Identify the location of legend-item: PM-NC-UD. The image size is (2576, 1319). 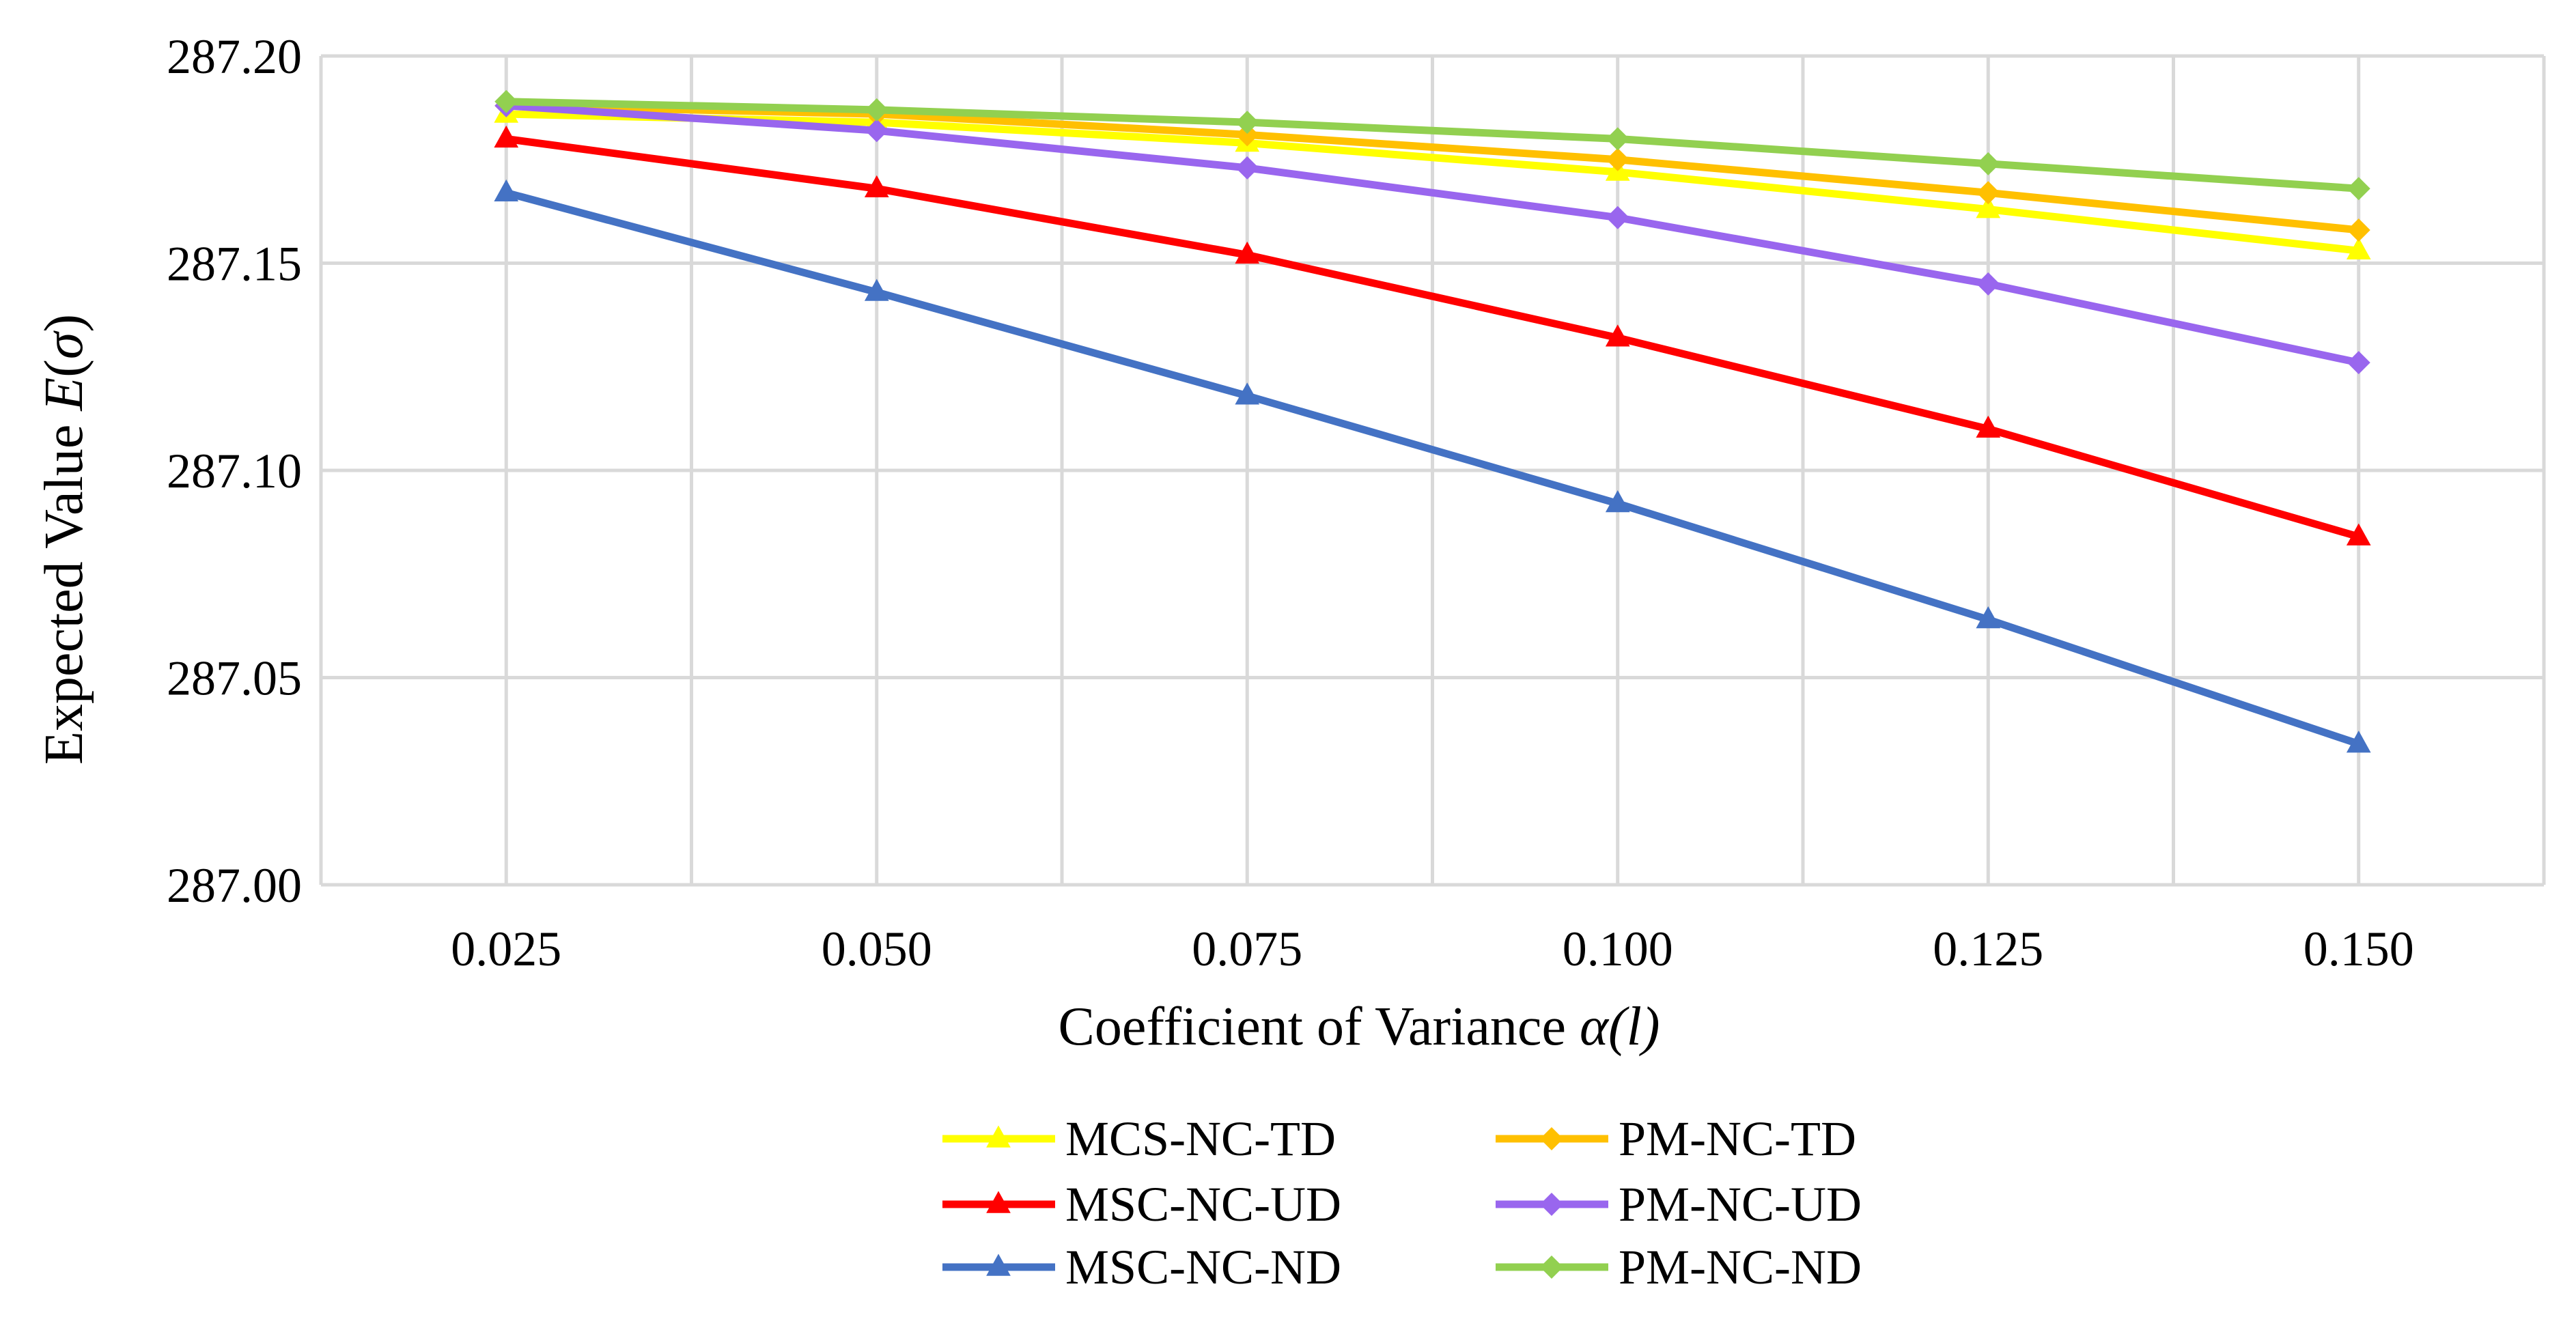
(1679, 1204).